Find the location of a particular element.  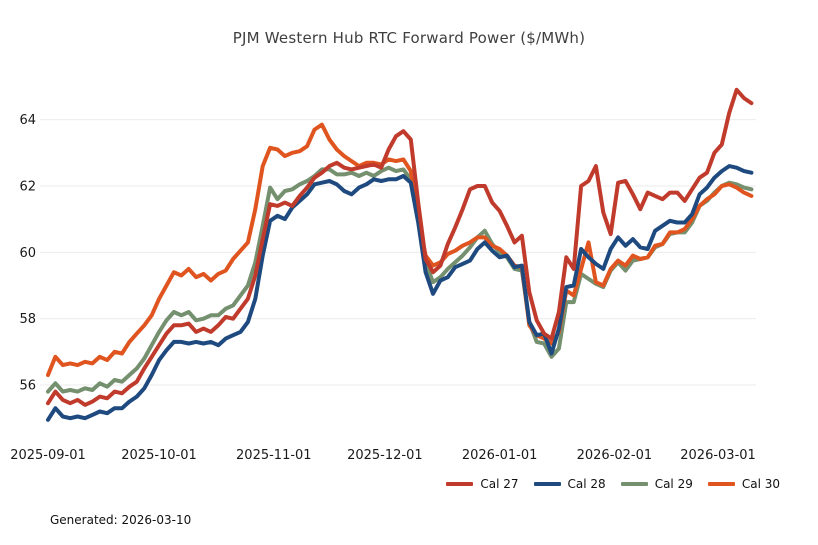

x-axis-tick-2025-11-01: 2025-11-01 is located at coordinates (274, 455).